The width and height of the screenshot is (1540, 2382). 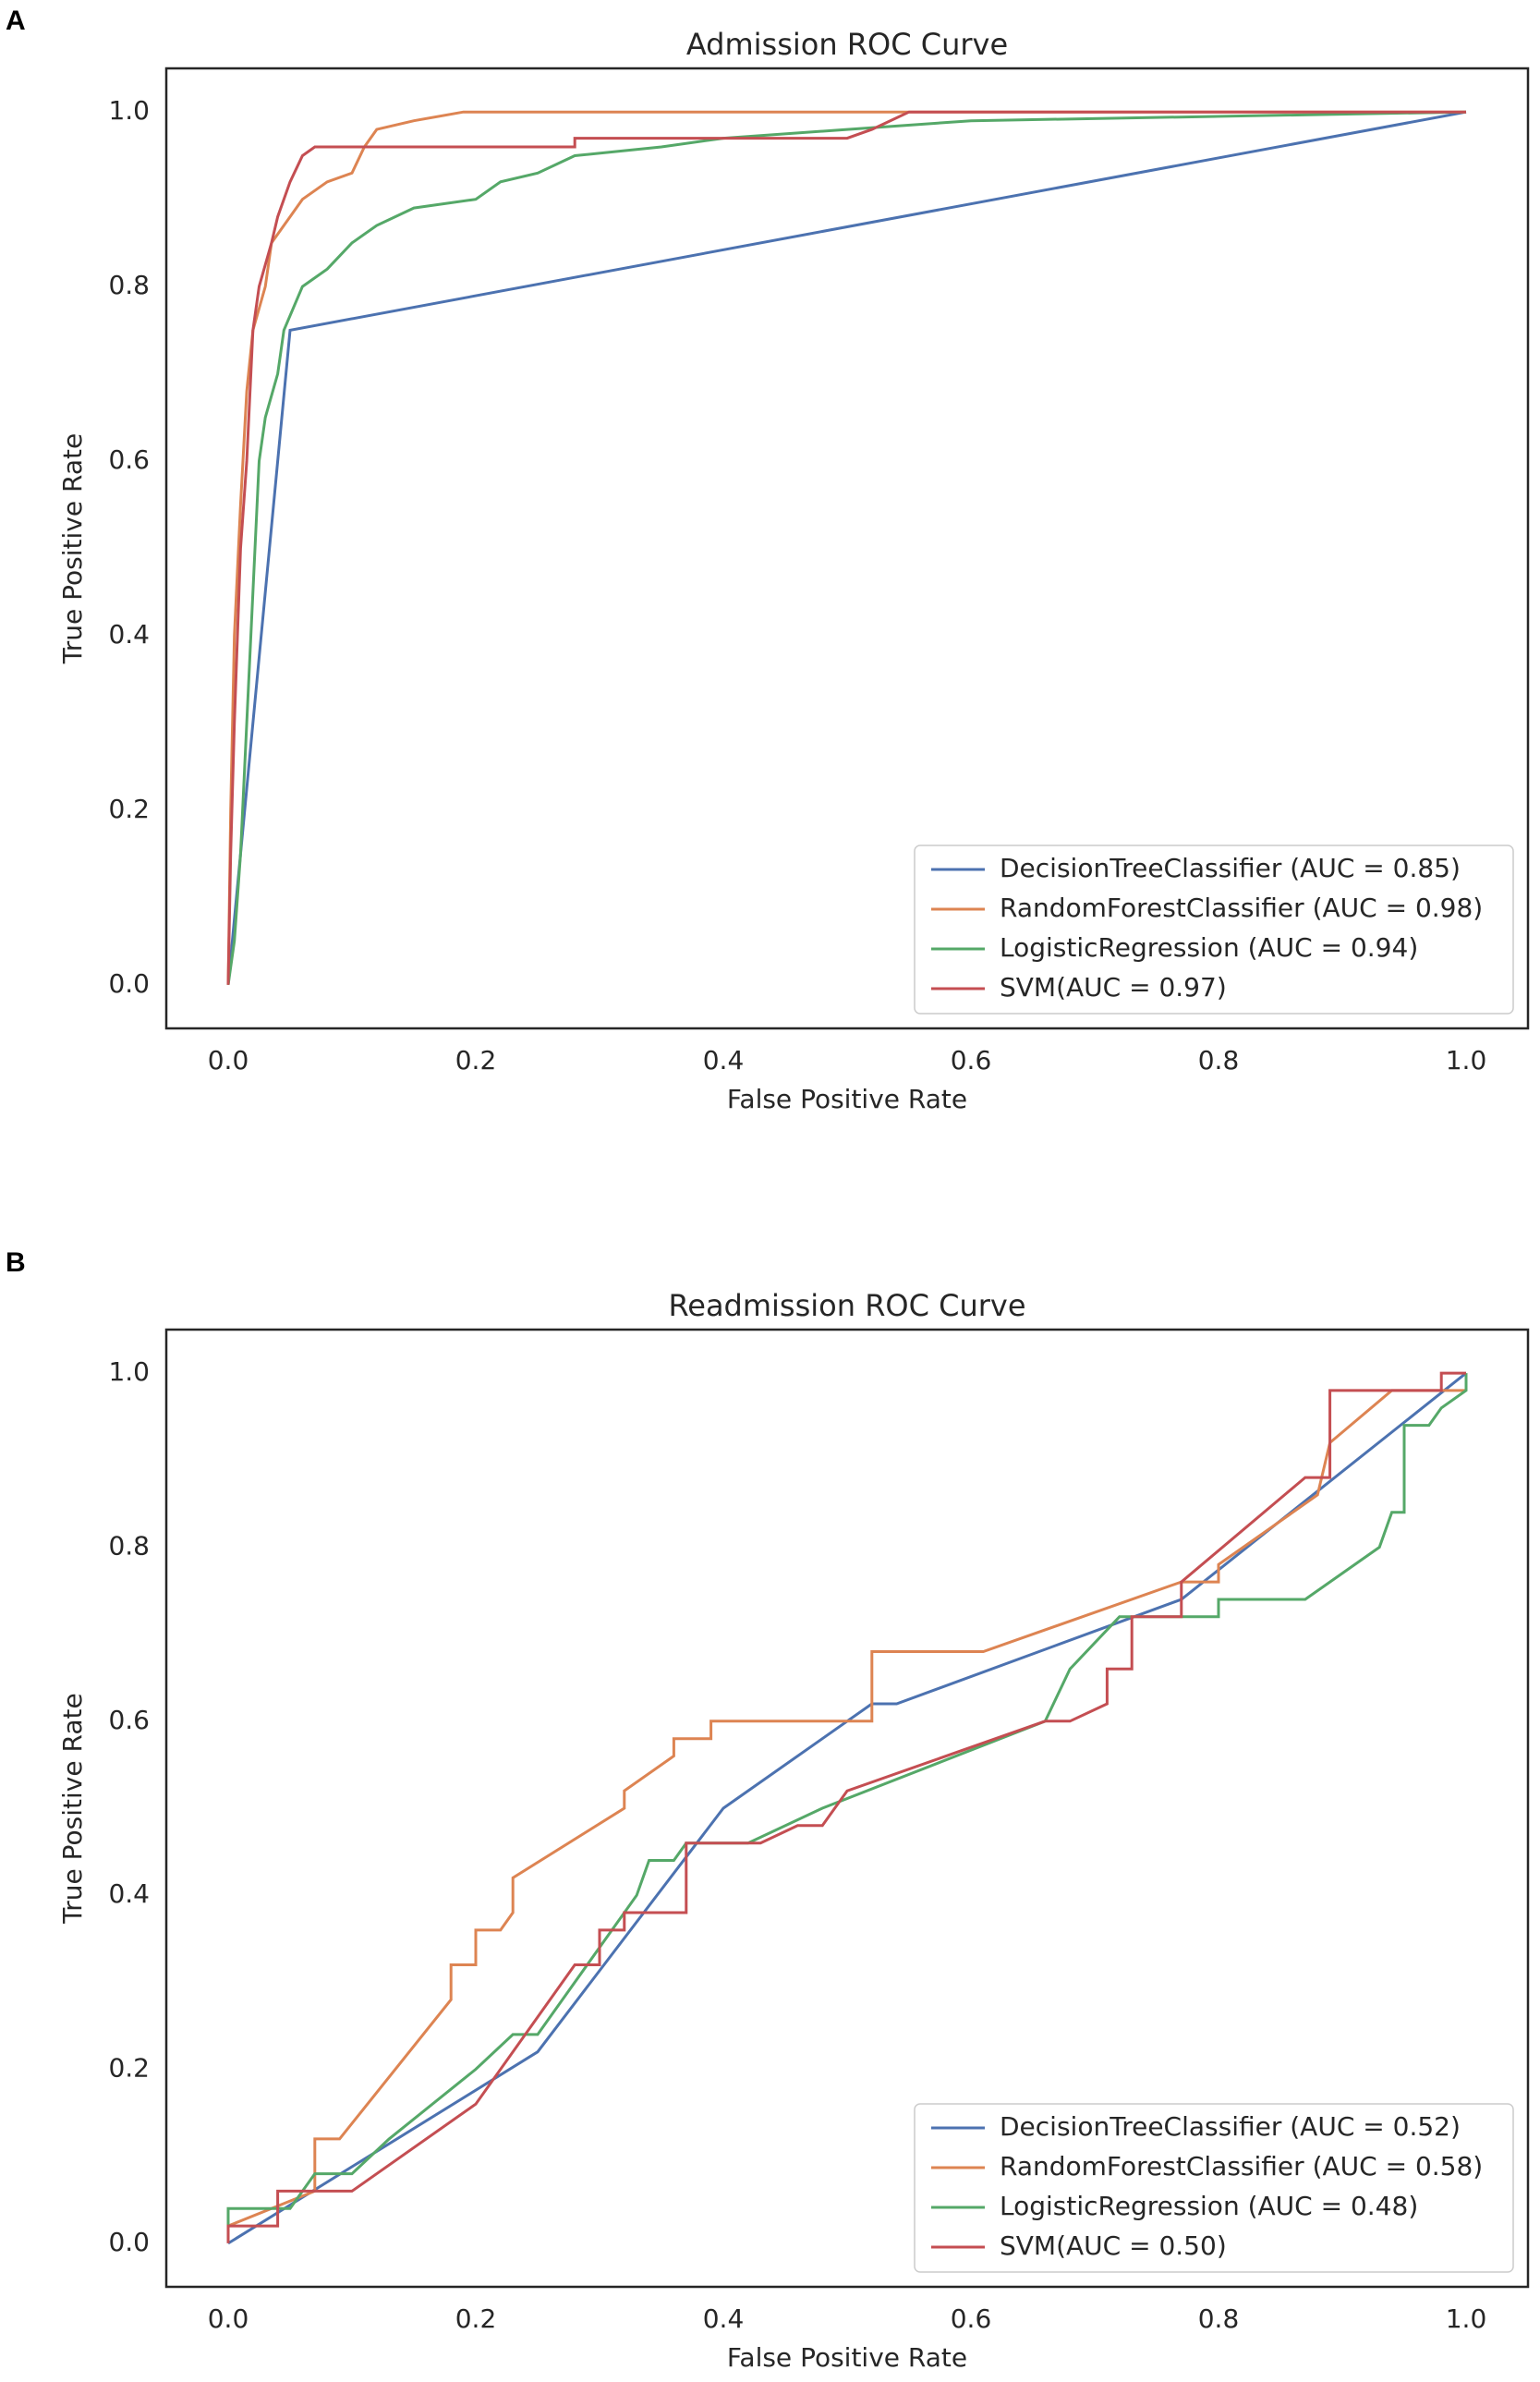 What do you see at coordinates (846, 1306) in the screenshot?
I see `chart-title: Readmission ROC Curve` at bounding box center [846, 1306].